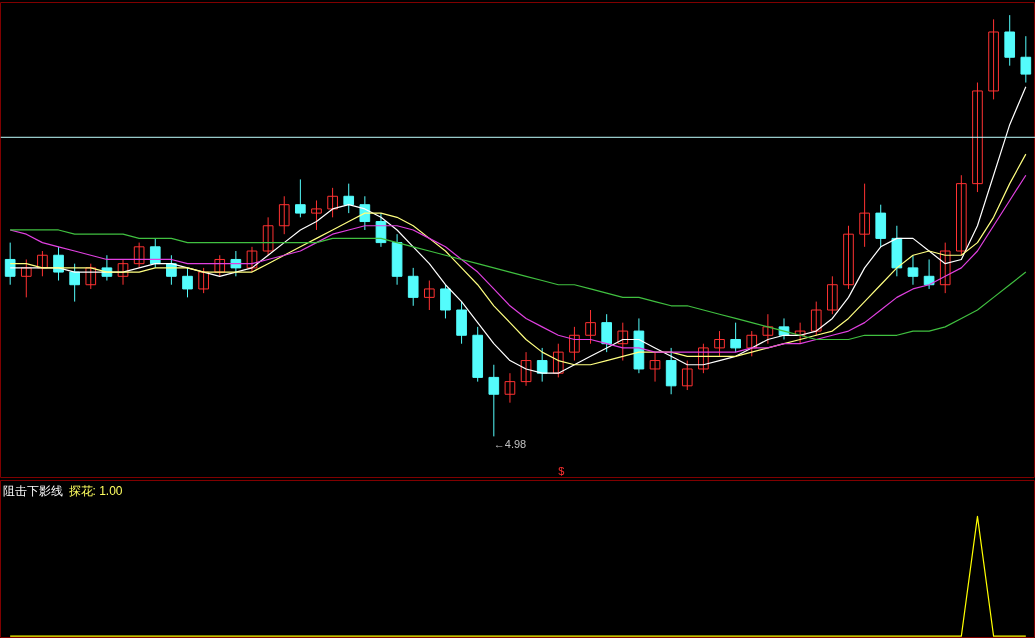  What do you see at coordinates (95, 490) in the screenshot?
I see `text: 探花: 1.00` at bounding box center [95, 490].